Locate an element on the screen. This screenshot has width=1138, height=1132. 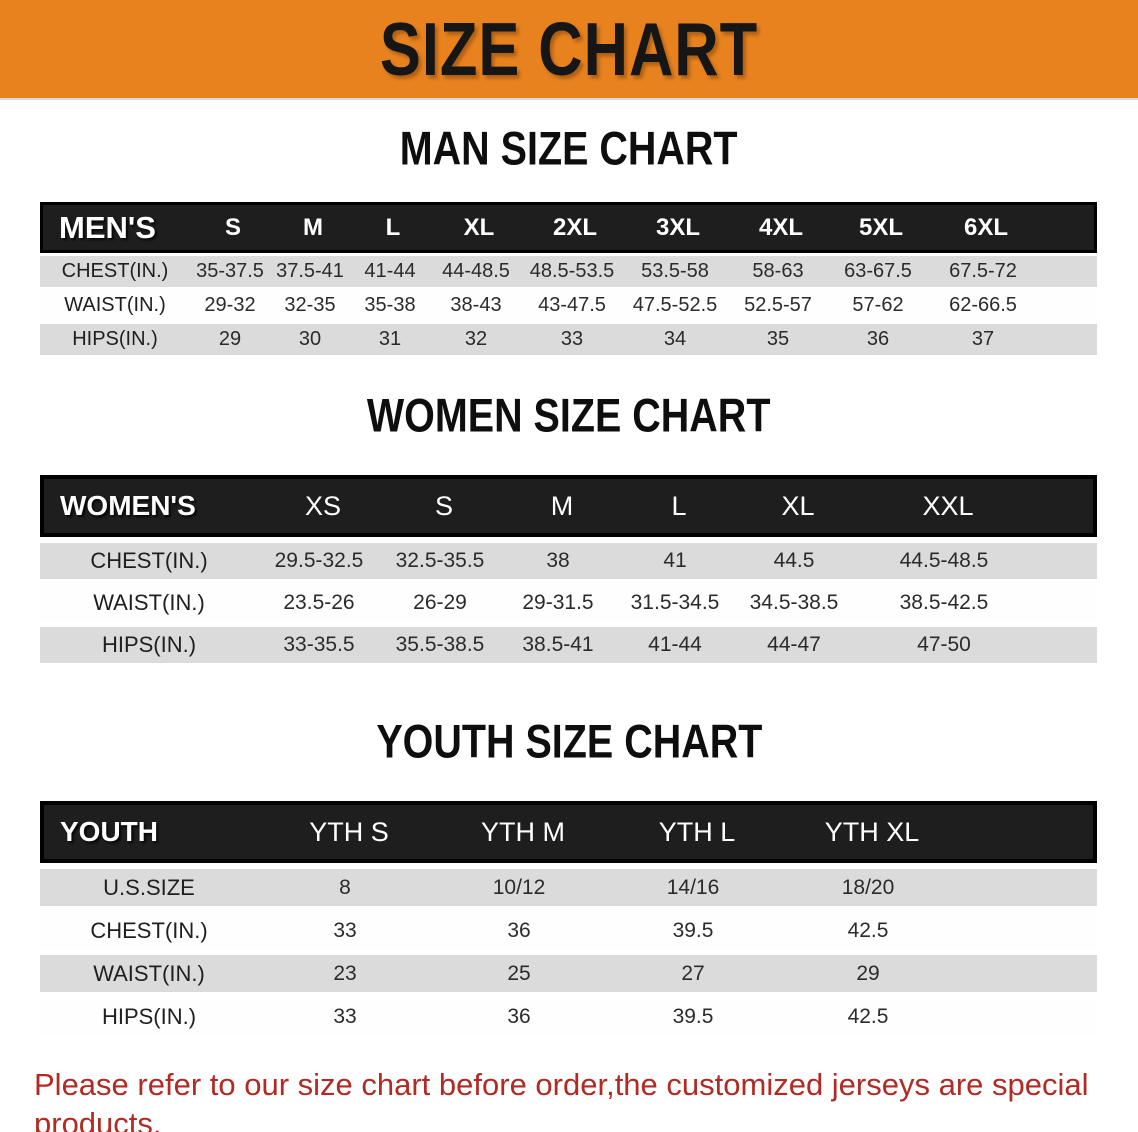
table-row: WAIST(IN.) 23 25 27 29 is located at coordinates (568, 973).